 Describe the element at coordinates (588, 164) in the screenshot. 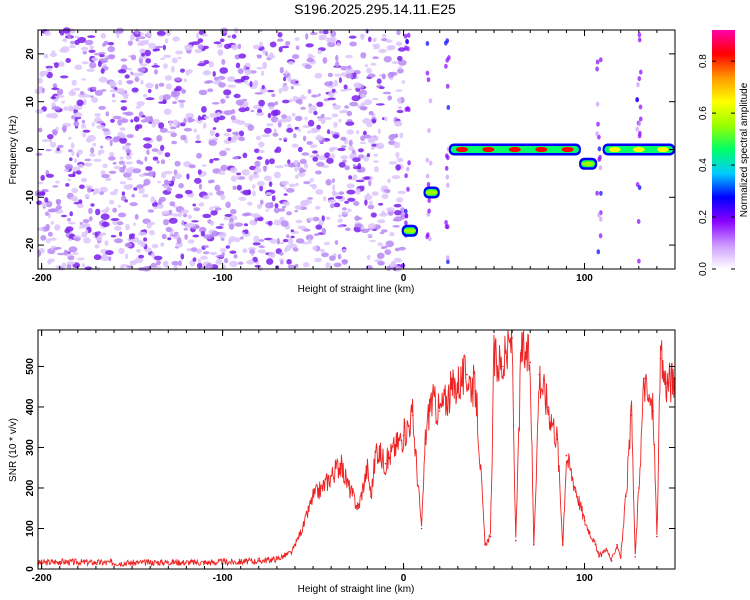

I see `heatmap-peak-trace-dip` at that location.